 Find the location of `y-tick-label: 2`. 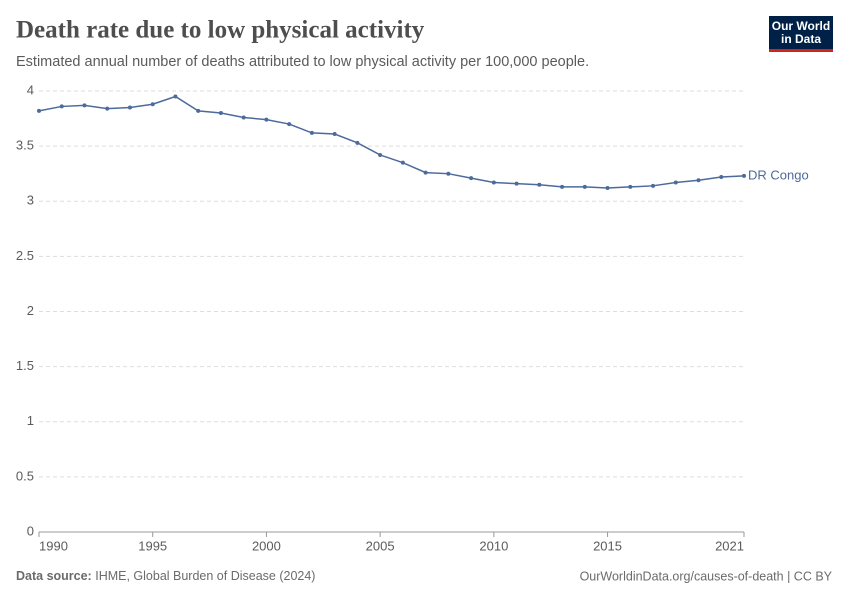

y-tick-label: 2 is located at coordinates (30, 310).